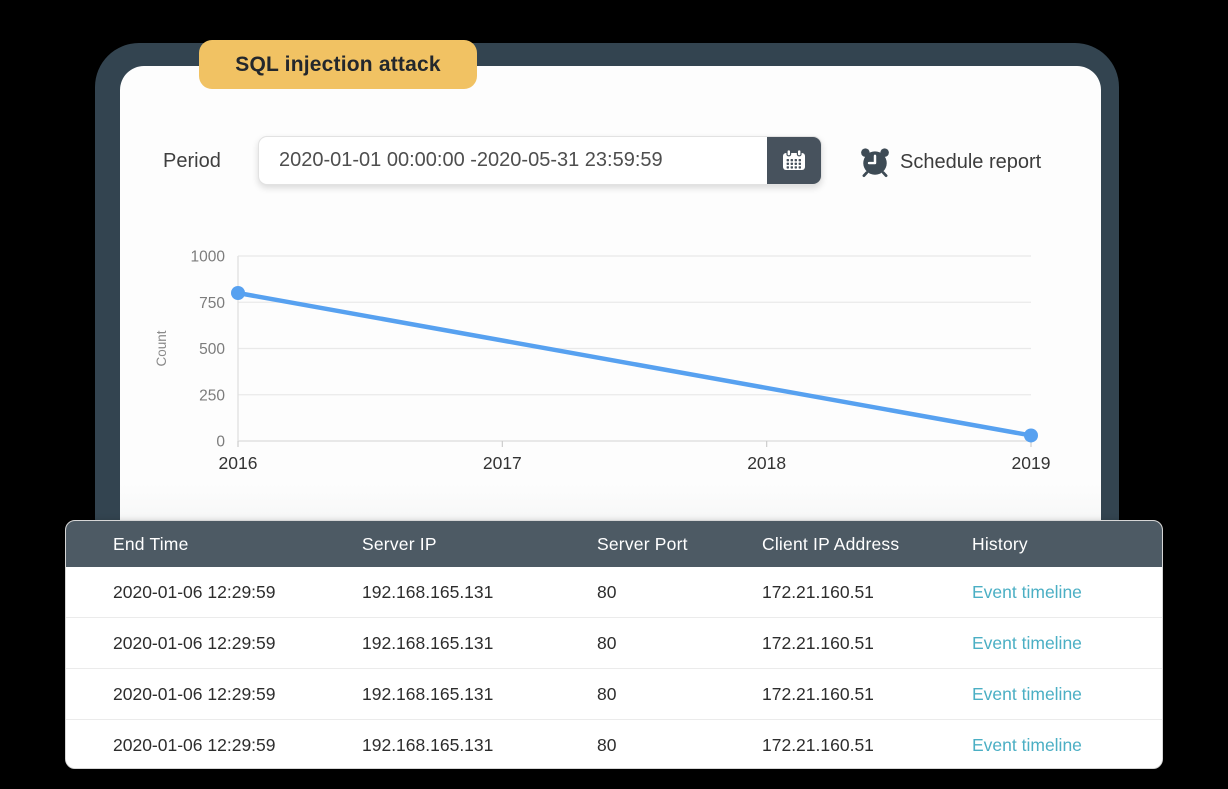  I want to click on y-tick-label: 500, so click(212, 349).